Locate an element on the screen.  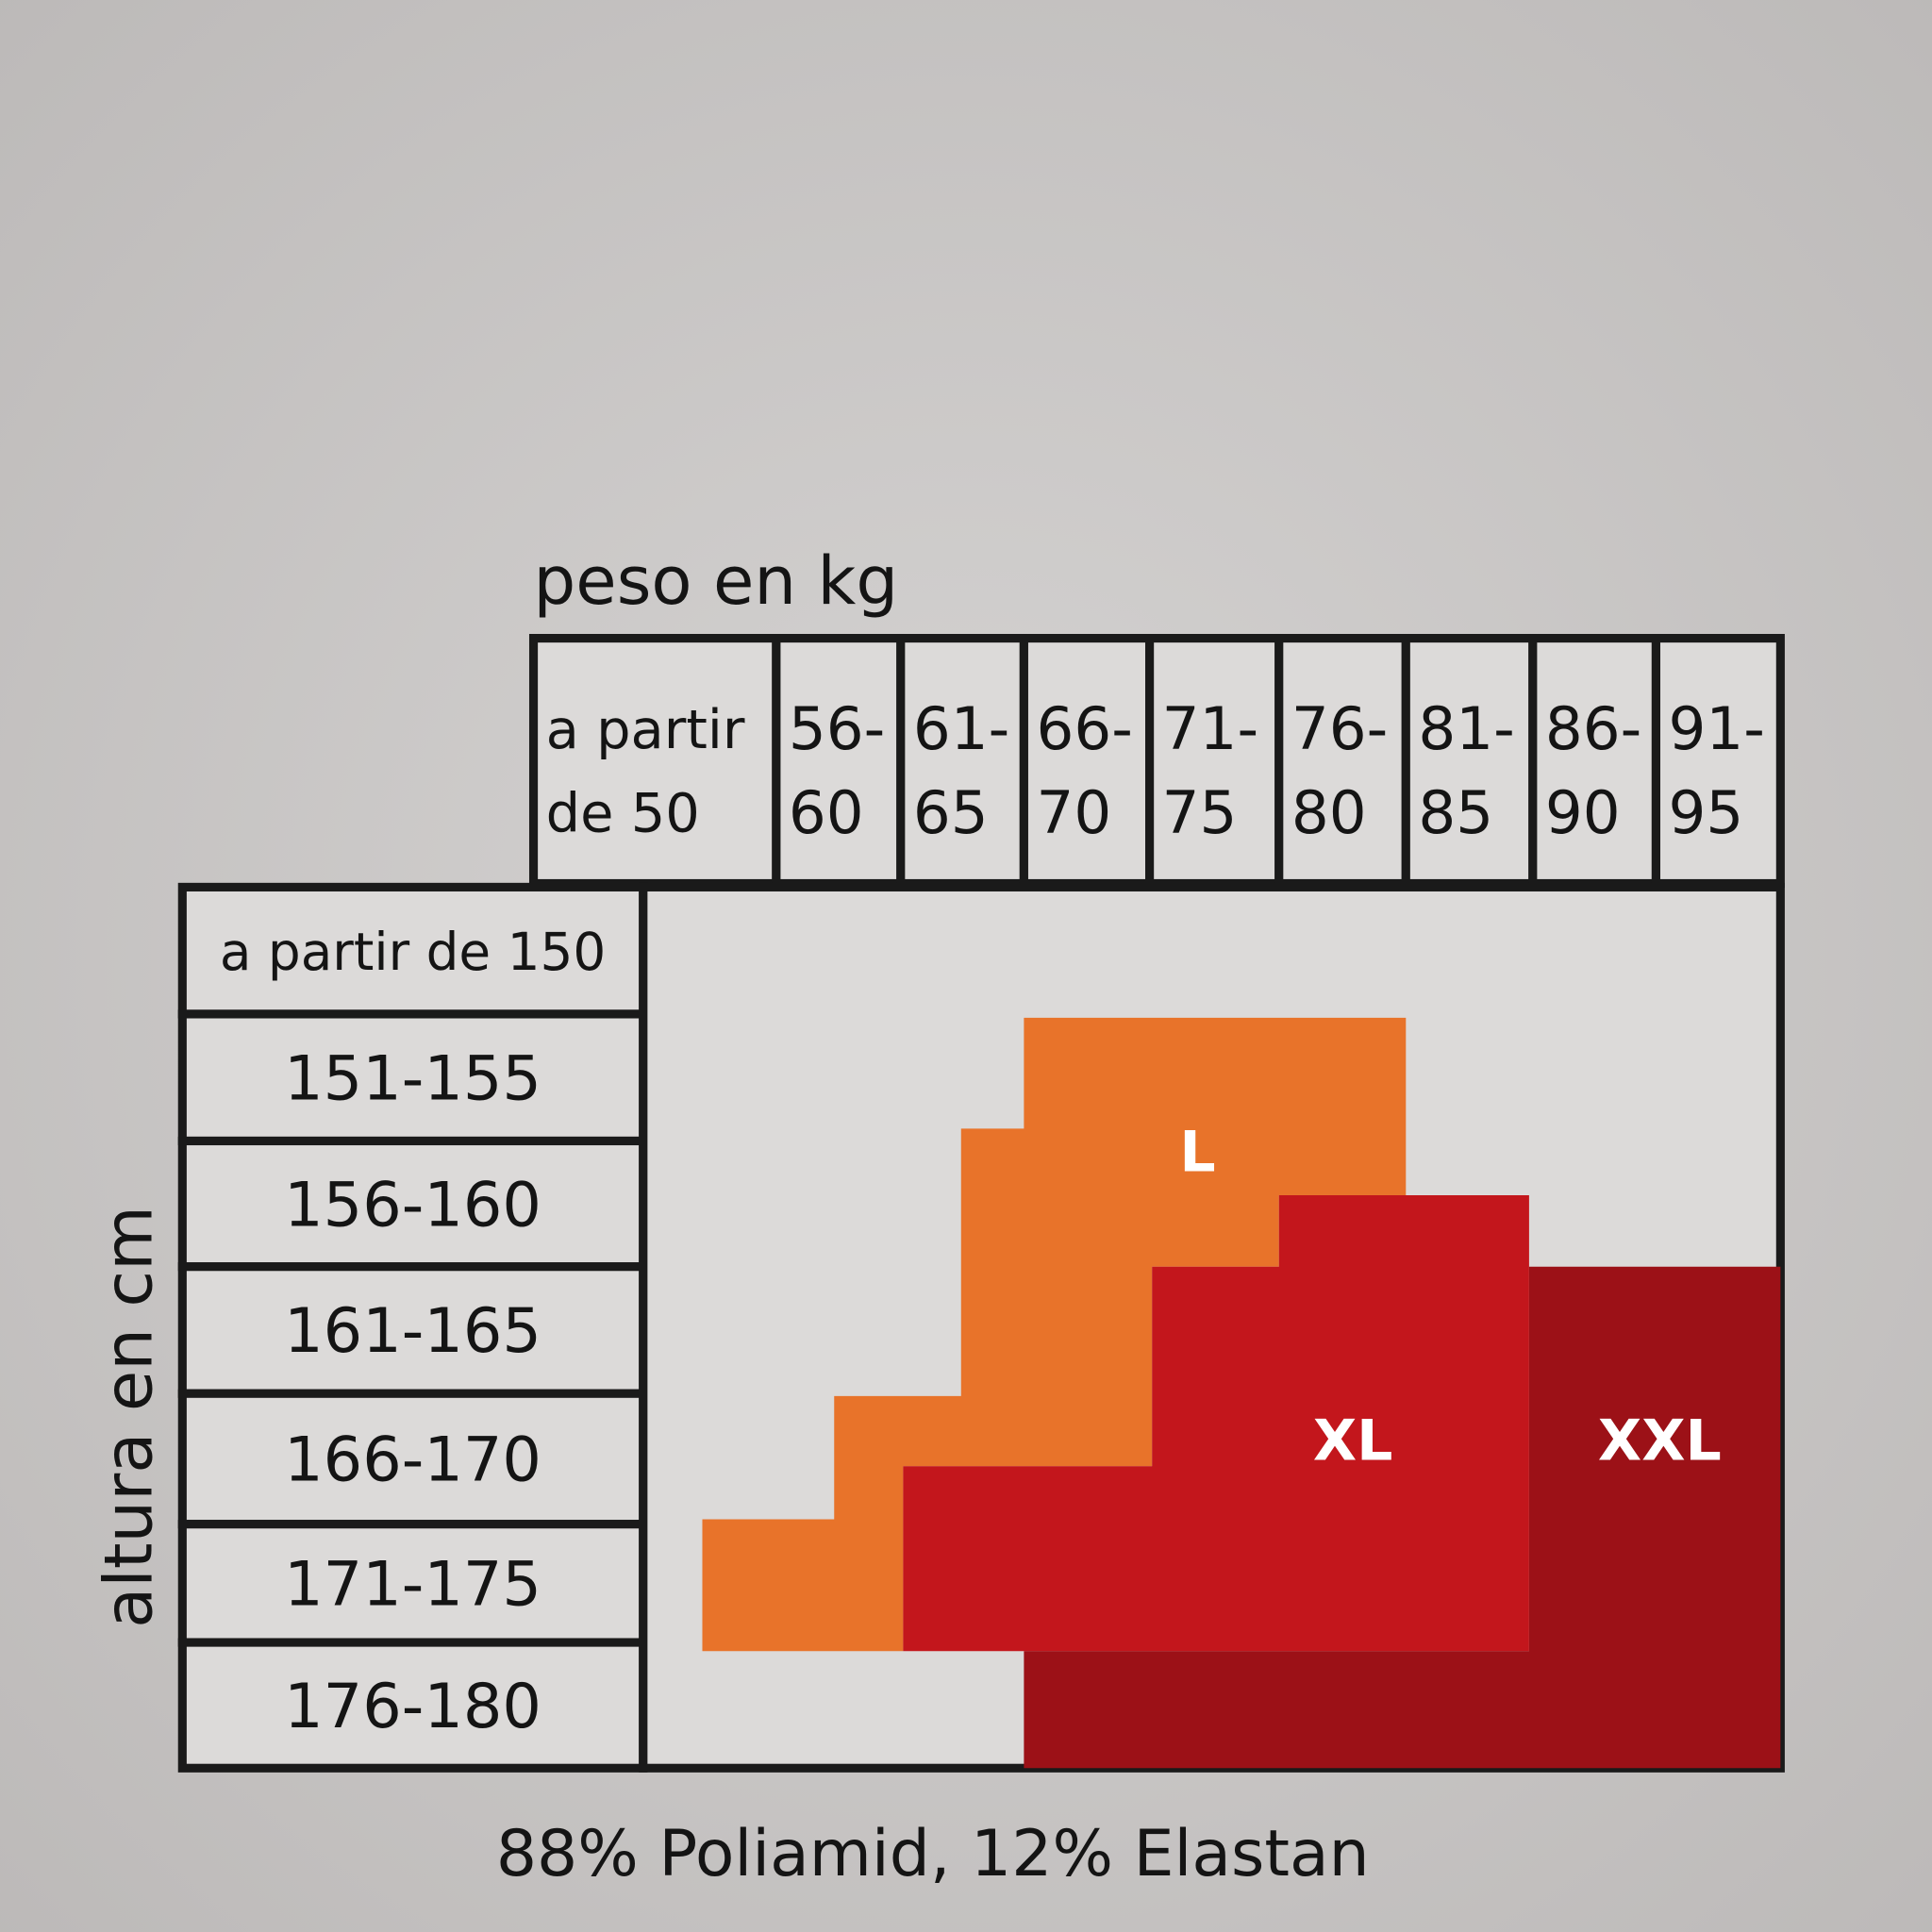
height-cell-text: 171-175 is located at coordinates (413, 1585).